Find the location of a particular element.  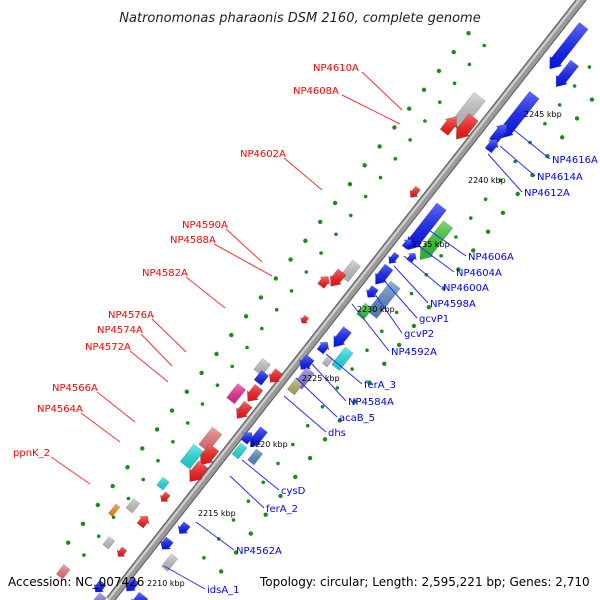

gene-label: NP4600A is located at coordinates (466, 288).